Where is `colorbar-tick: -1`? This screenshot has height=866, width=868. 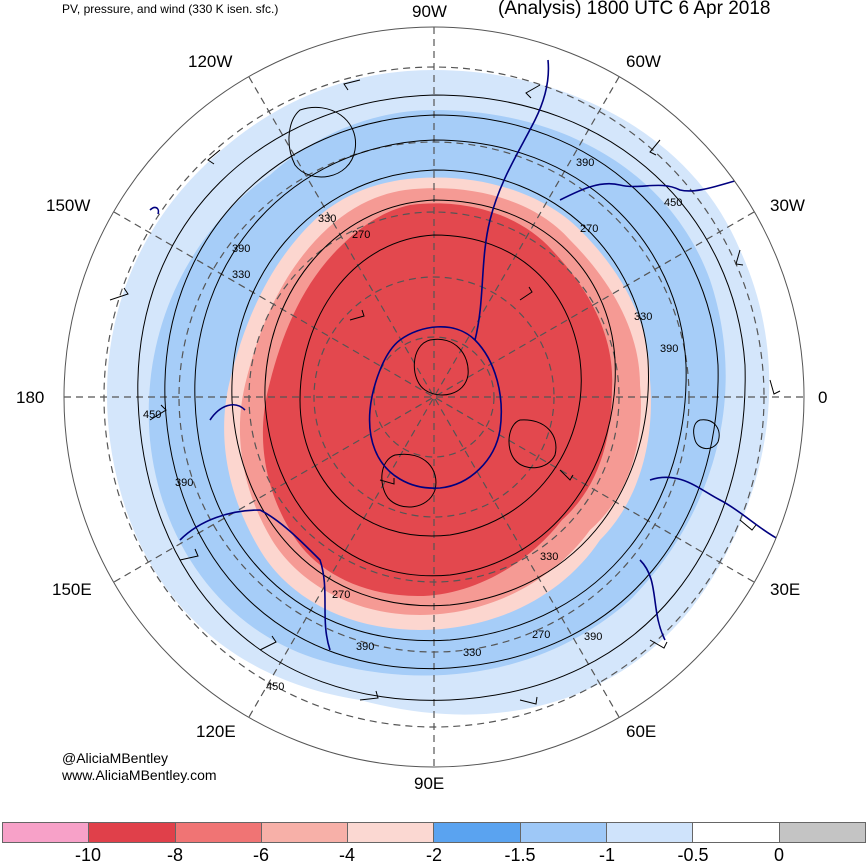 colorbar-tick: -1 is located at coordinates (607, 855).